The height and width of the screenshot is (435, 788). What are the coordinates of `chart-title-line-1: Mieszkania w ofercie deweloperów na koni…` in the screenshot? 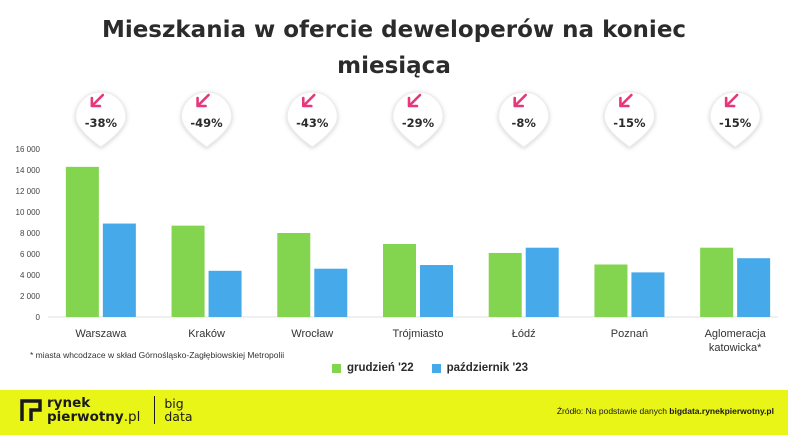 It's located at (394, 30).